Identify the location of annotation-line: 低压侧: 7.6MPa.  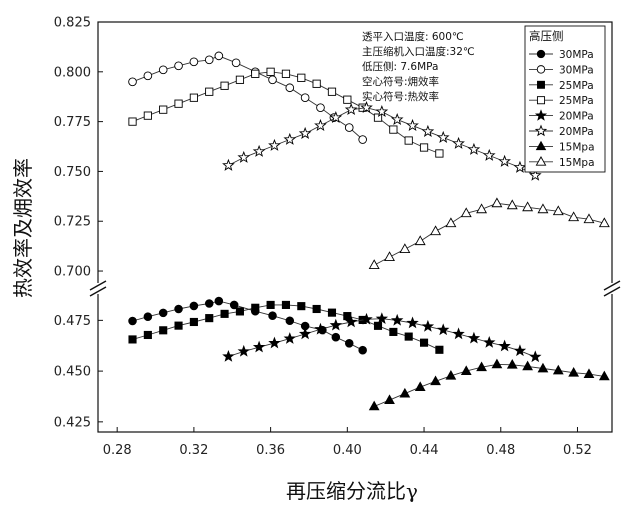
(400, 66).